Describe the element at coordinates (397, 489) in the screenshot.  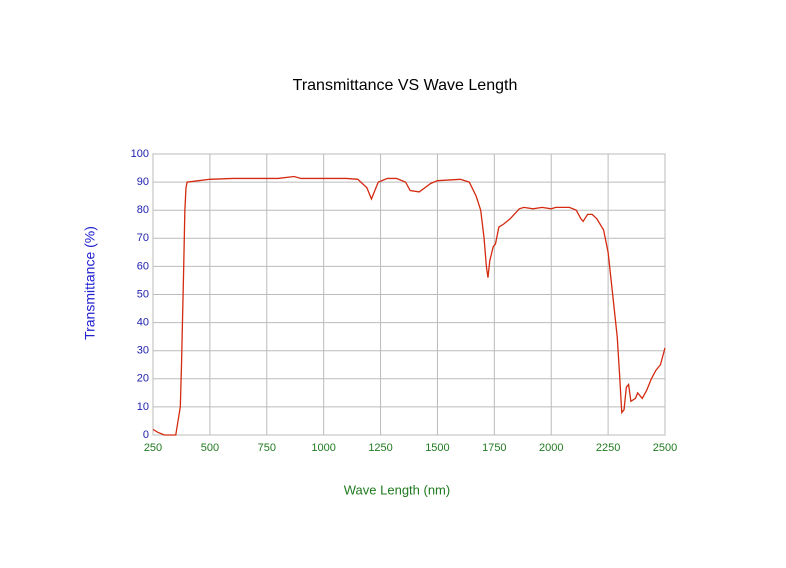
I see `x-axis-label: Wave Length (nm)` at that location.